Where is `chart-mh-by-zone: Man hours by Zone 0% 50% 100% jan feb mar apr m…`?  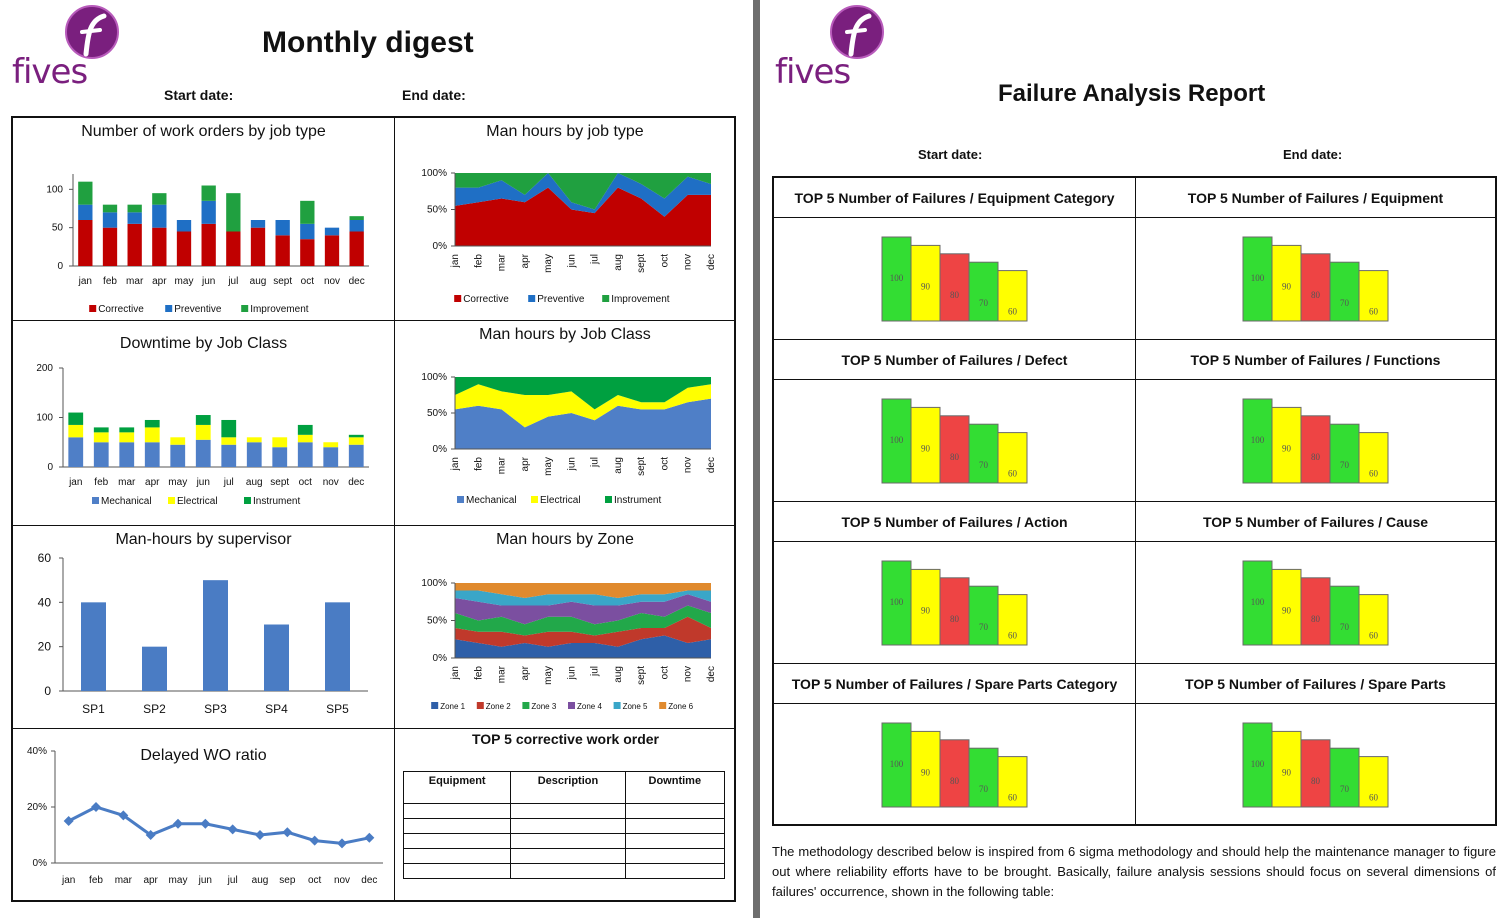 chart-mh-by-zone: Man hours by Zone 0% 50% 100% jan feb mar apr m… is located at coordinates (565, 627).